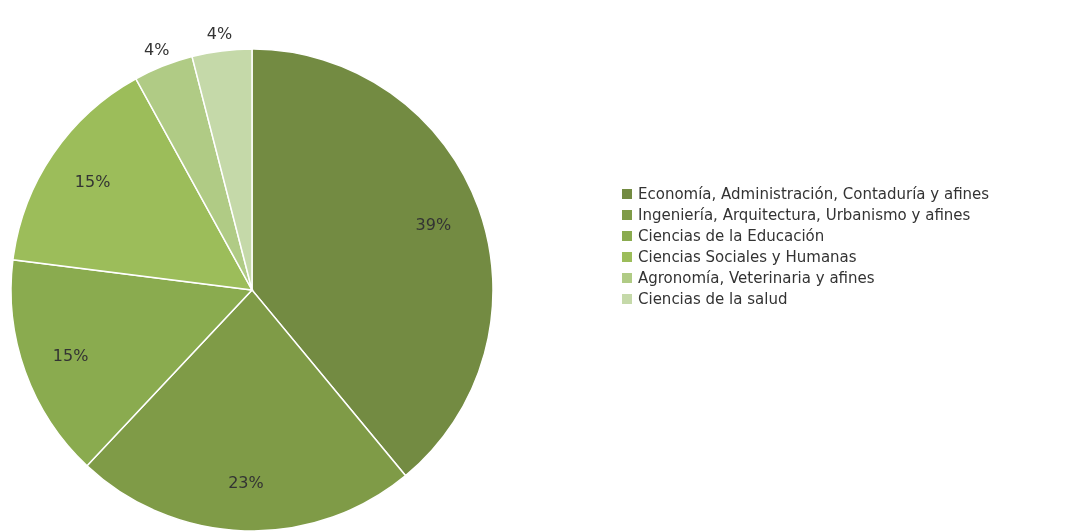  Describe the element at coordinates (756, 278) in the screenshot. I see `legend-label: Agronomía, Veterinaria y afines` at that location.